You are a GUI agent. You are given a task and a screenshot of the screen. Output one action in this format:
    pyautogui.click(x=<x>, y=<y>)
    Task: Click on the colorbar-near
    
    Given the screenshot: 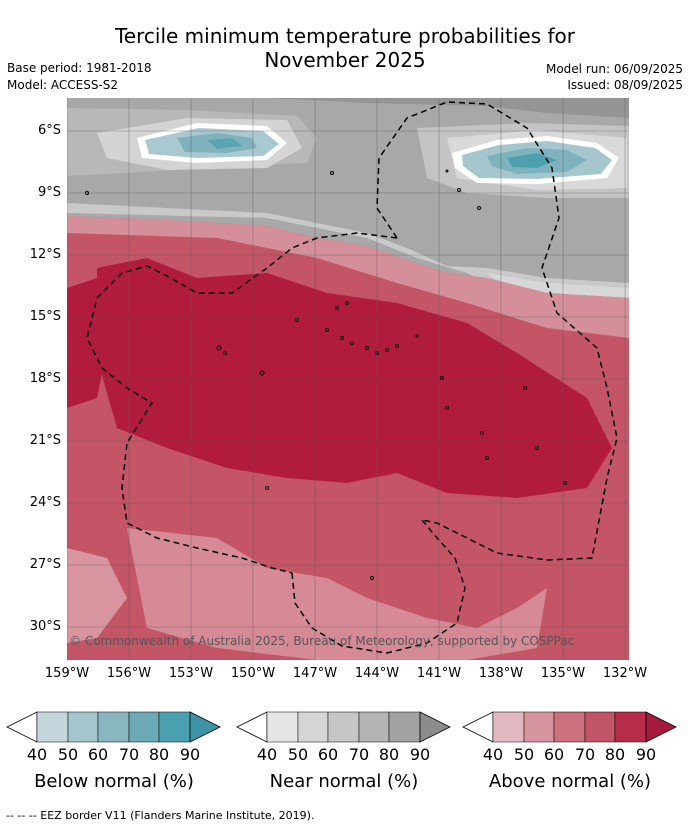 What is the action you would take?
    pyautogui.click(x=343, y=727)
    